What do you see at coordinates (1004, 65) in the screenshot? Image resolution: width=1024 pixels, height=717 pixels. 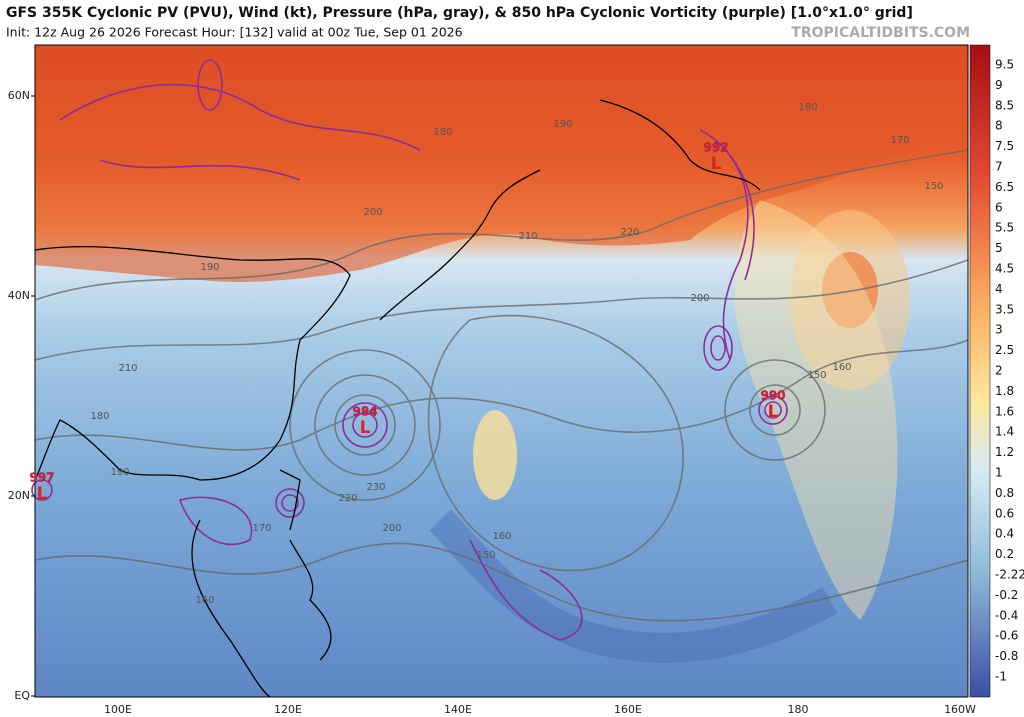 I see `colorbar-label: 9.5` at bounding box center [1004, 65].